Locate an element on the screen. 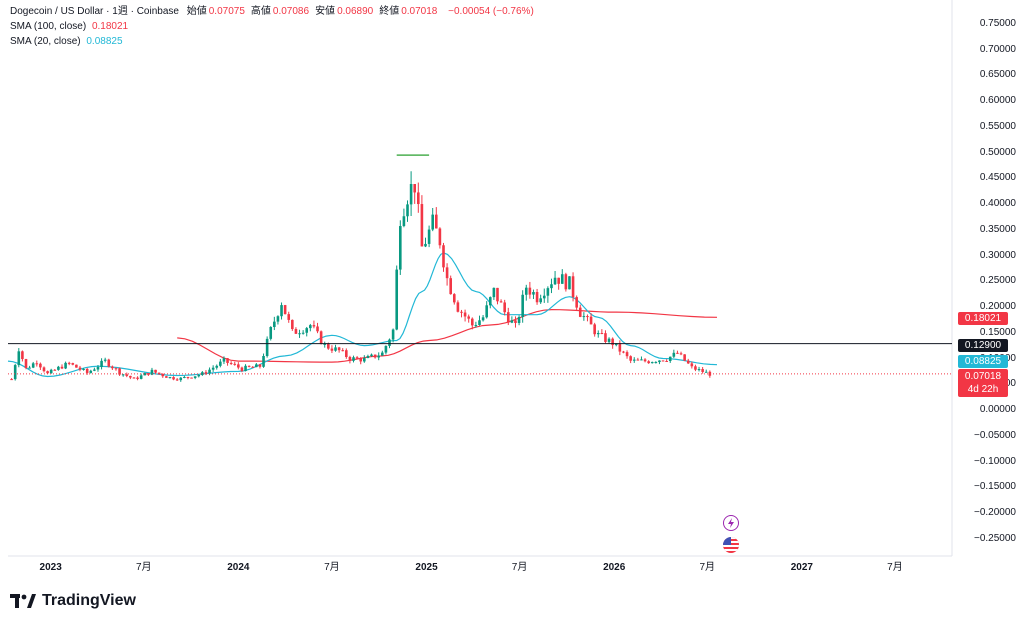  legend-sma100-row: SMA (100, close) 0.18021 is located at coordinates (272, 26).